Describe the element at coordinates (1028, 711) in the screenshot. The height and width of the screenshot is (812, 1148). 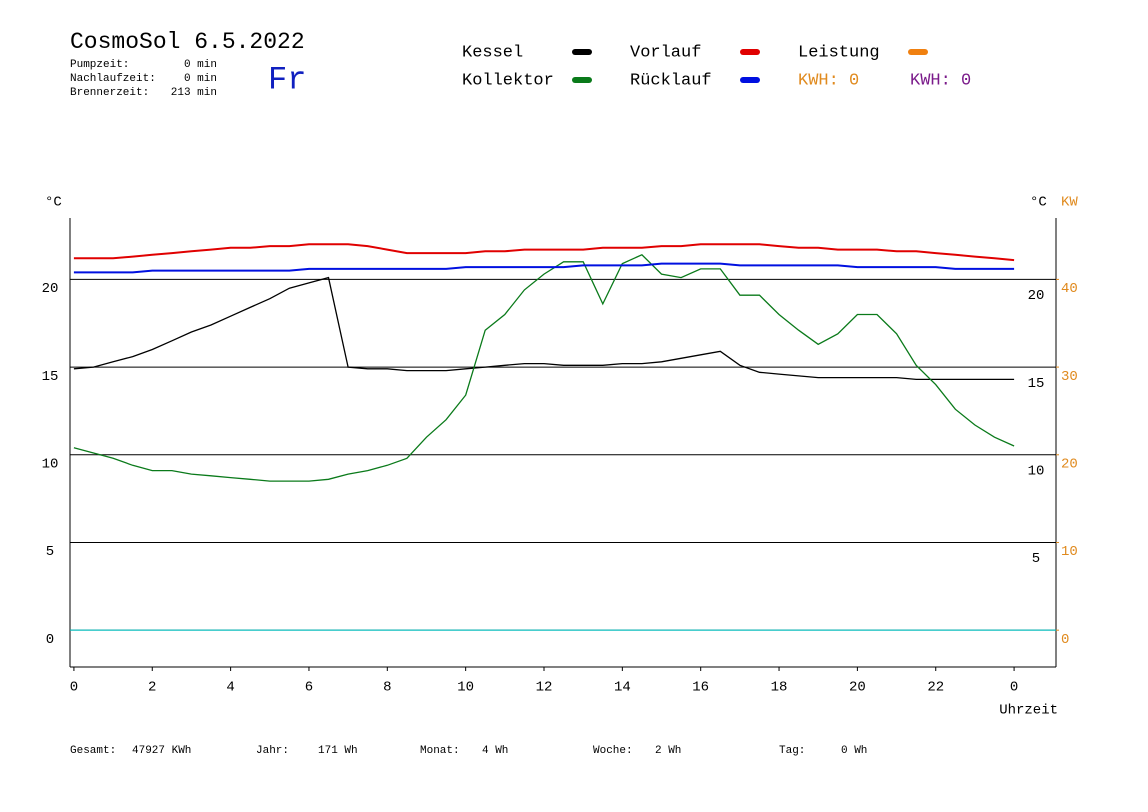
I see `x-axis-label: Uhrzeit` at that location.